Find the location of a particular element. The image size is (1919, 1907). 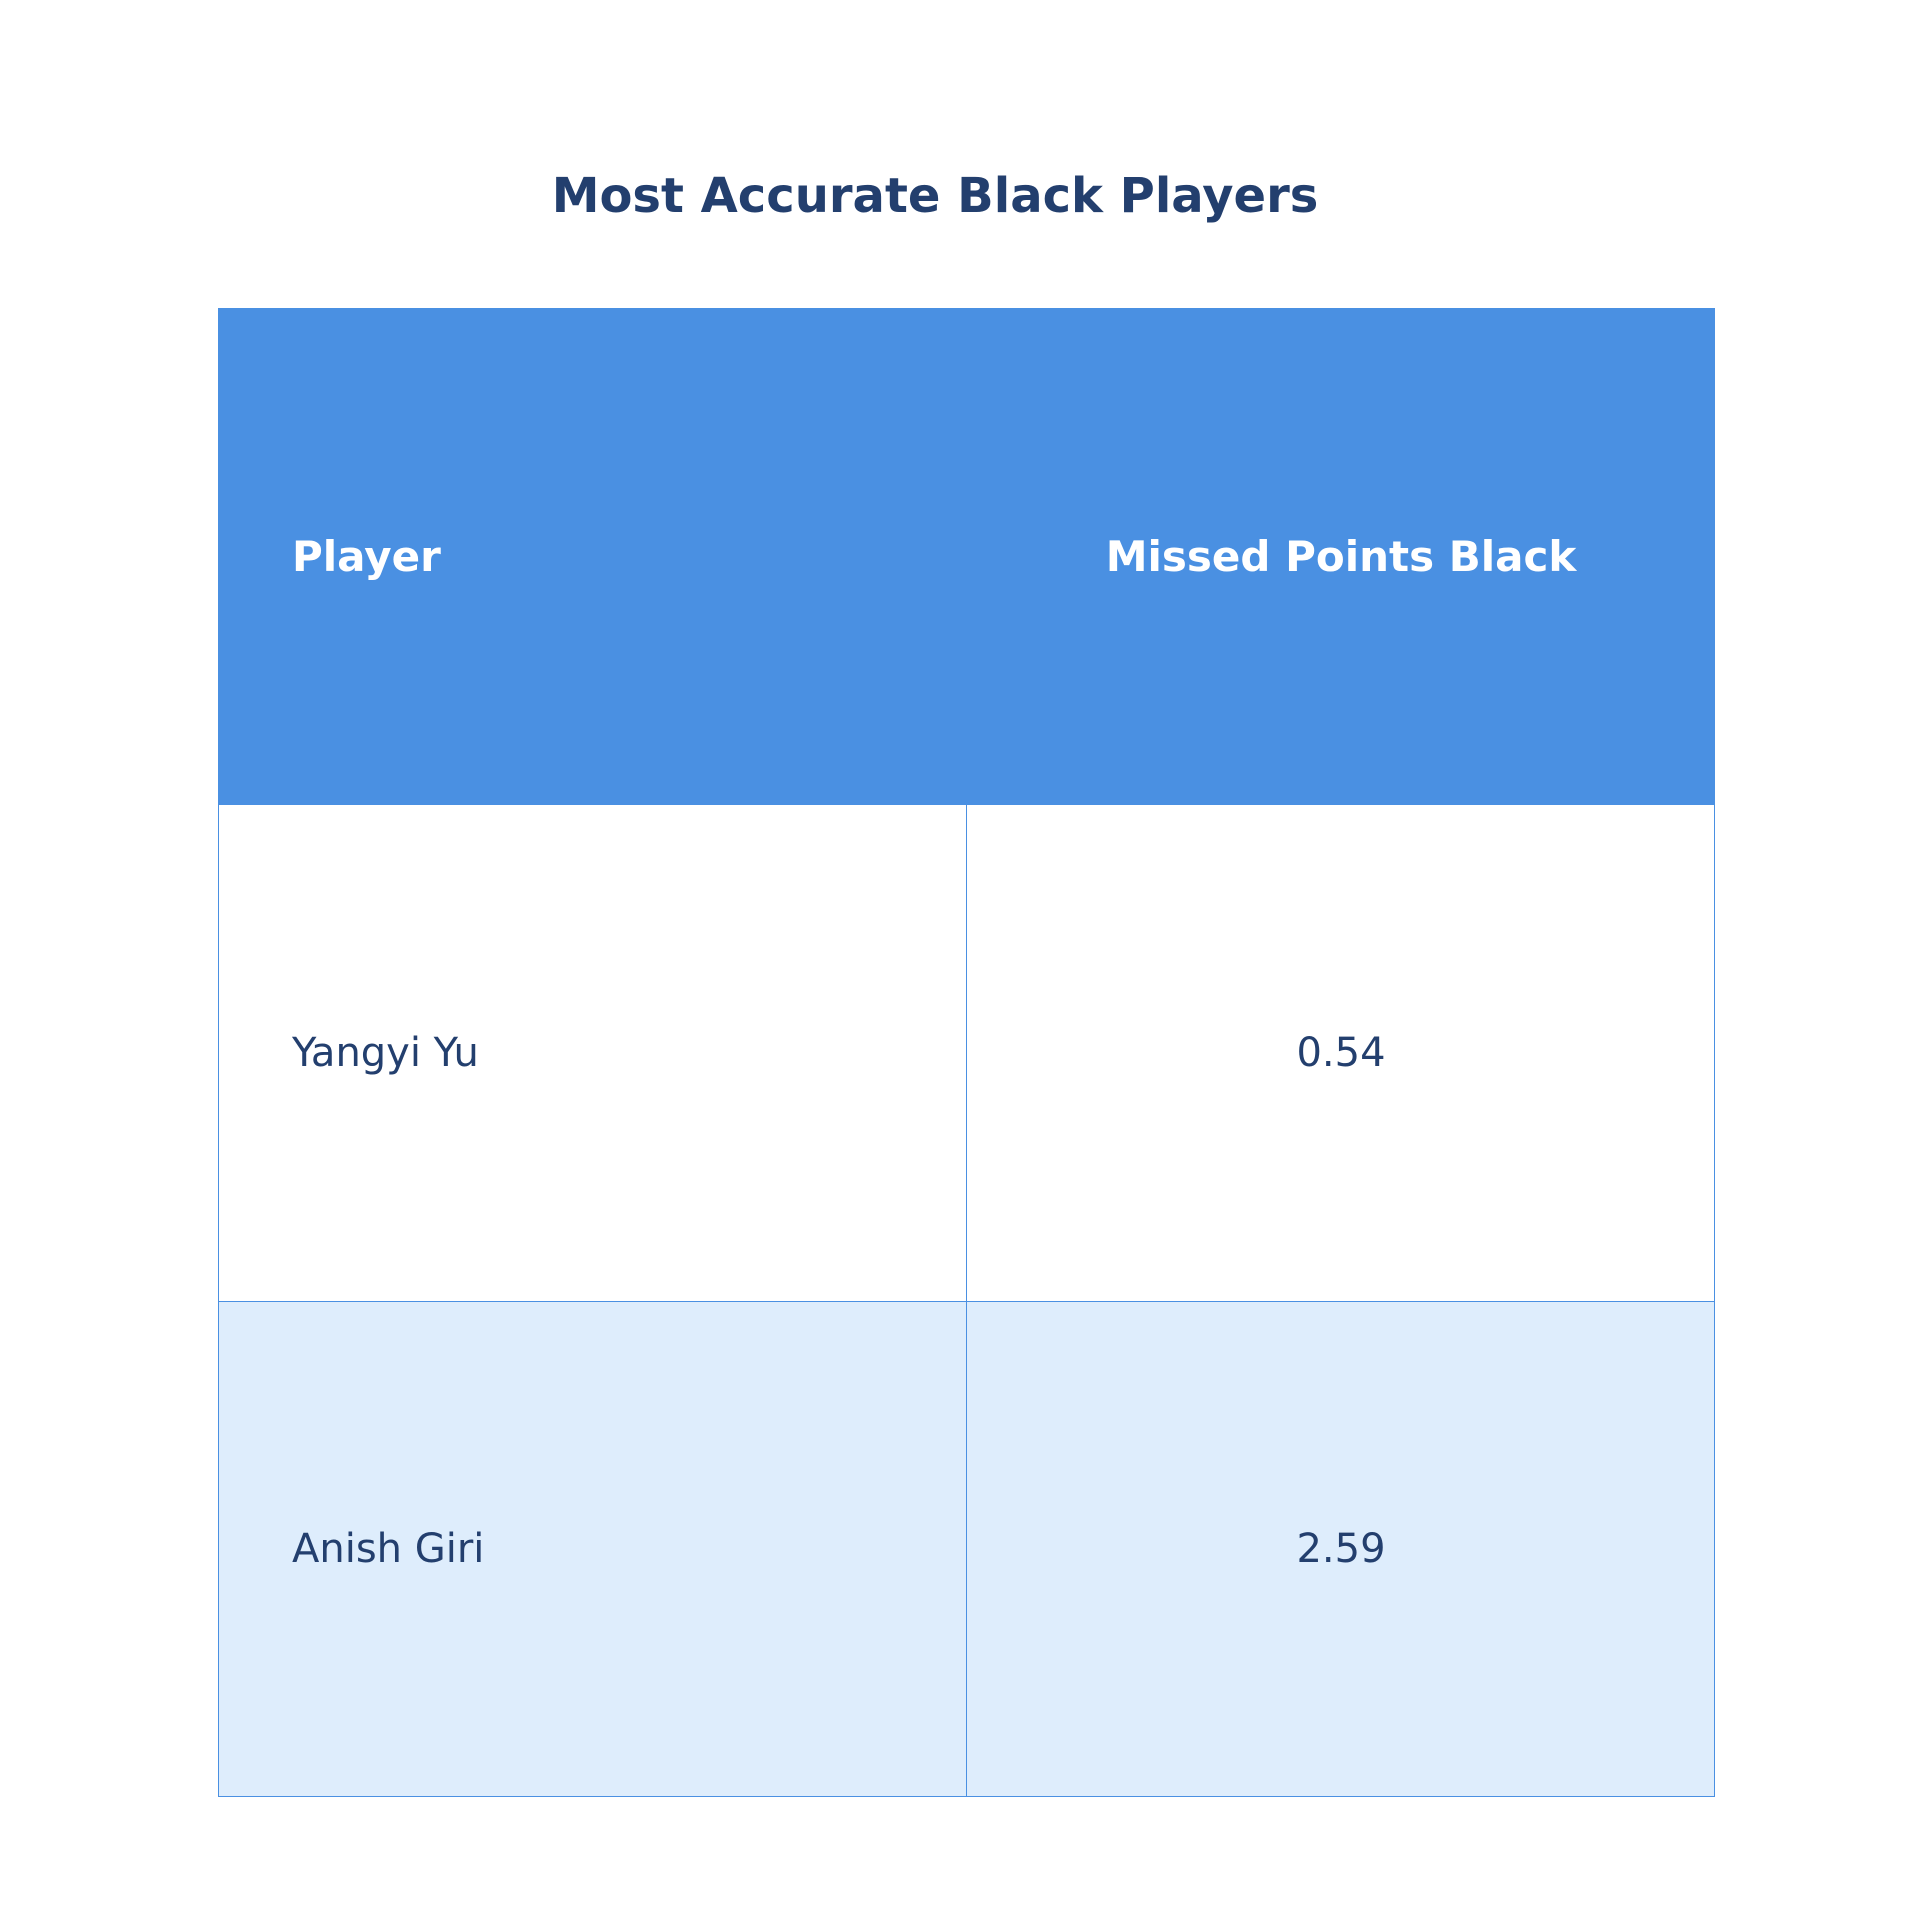

cell-player: Yangyi Yu is located at coordinates (385, 1053).